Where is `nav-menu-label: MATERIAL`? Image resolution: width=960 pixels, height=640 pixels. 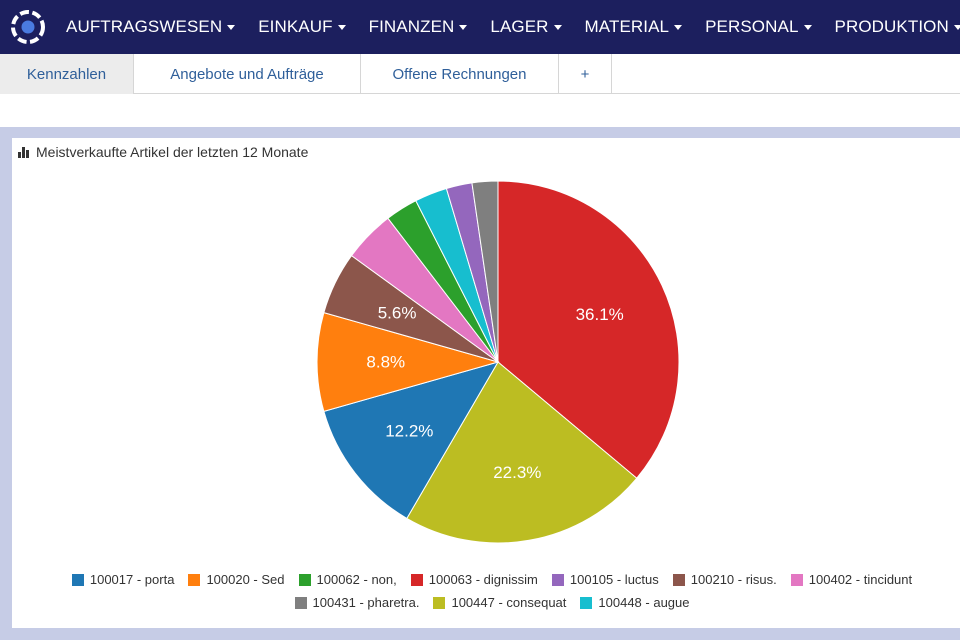 nav-menu-label: MATERIAL is located at coordinates (627, 26).